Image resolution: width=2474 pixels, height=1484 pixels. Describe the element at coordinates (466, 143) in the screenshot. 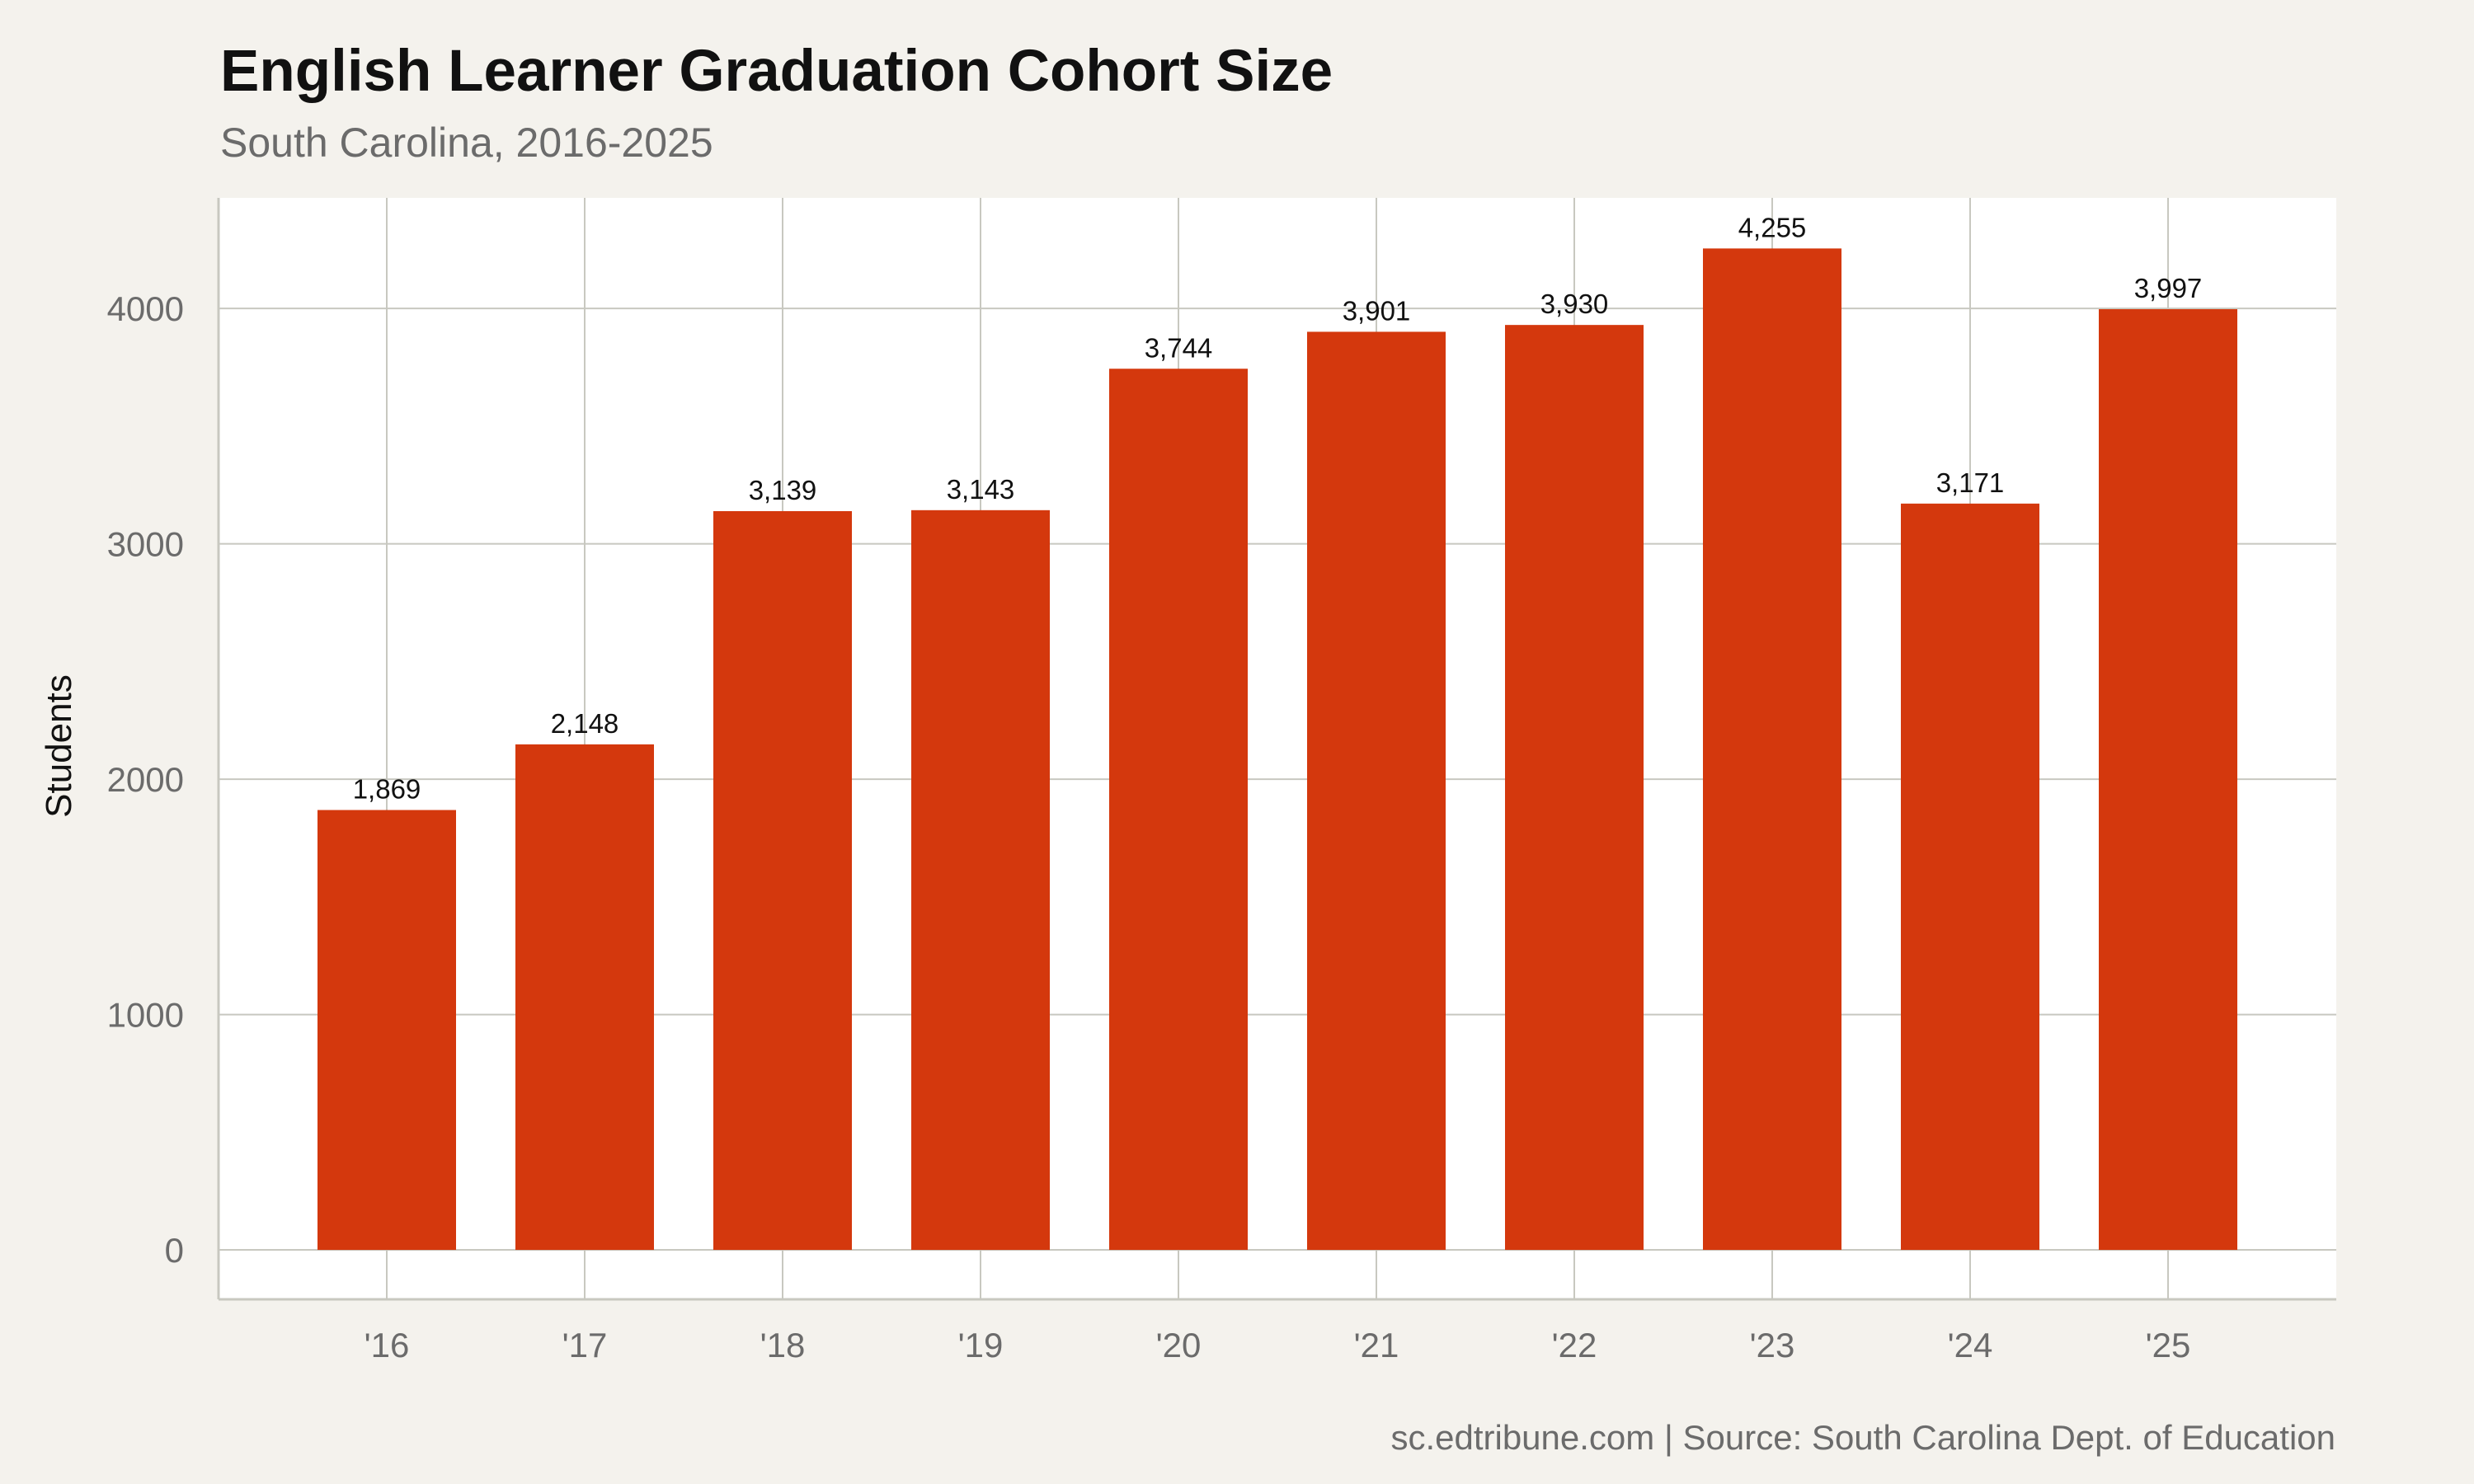

I see `chart-subtitle: South Carolina, 2016-2025` at that location.